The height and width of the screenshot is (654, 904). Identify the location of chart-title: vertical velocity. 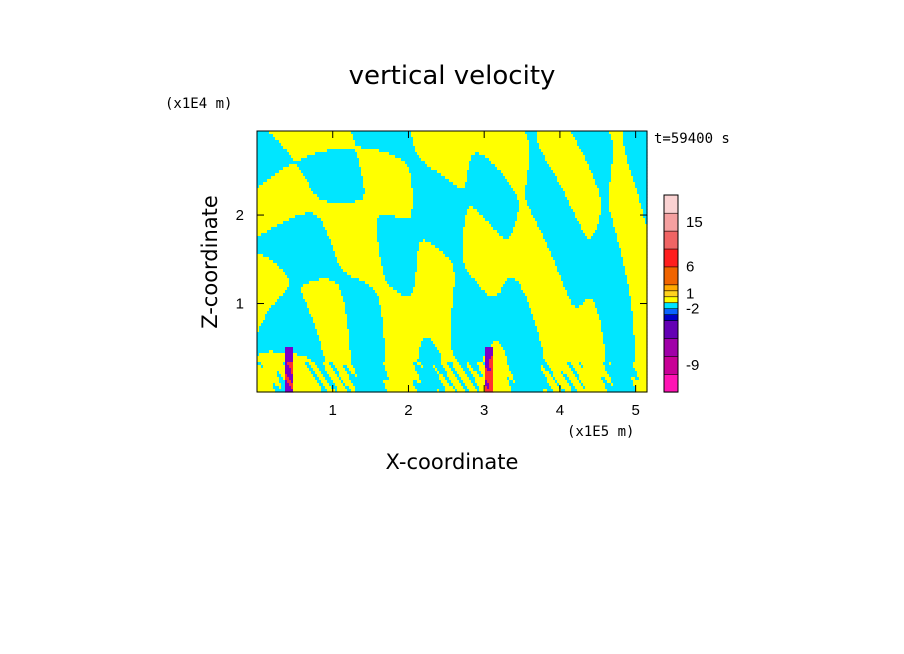
(452, 76).